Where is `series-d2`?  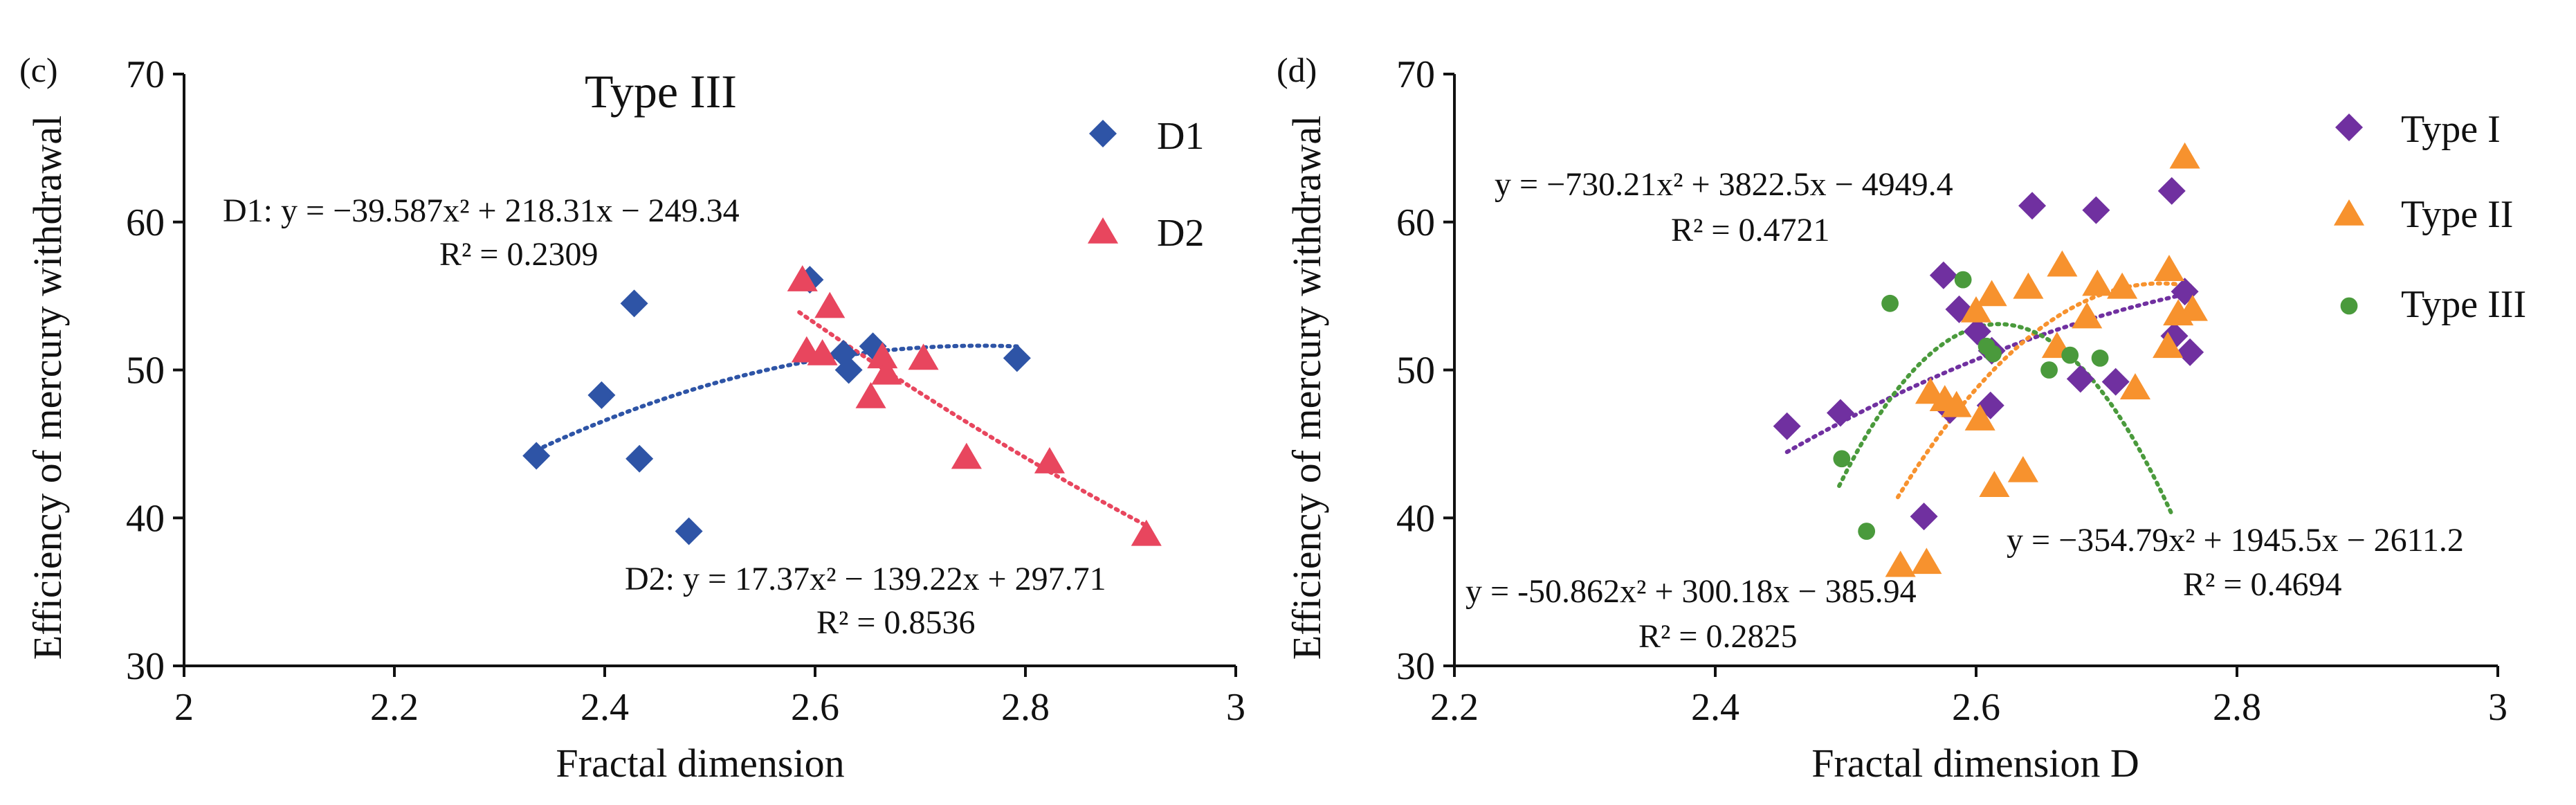
series-d2 is located at coordinates (975, 405).